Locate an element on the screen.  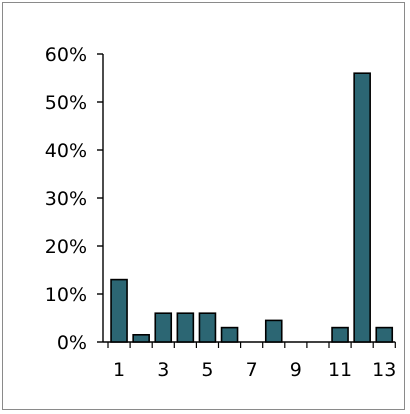
y-axis: 0% 10% 20% 30% 40% 50% 60% is located at coordinates (74, 199).